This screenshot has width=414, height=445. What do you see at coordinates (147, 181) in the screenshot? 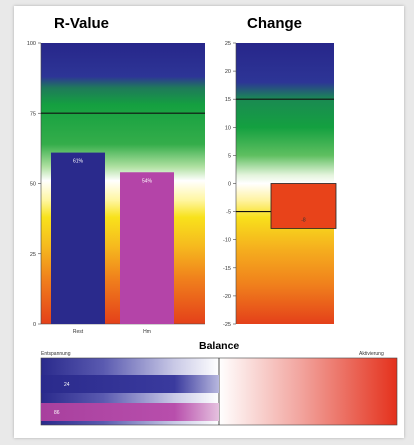
I see `r-value-data-label: 54%` at bounding box center [147, 181].